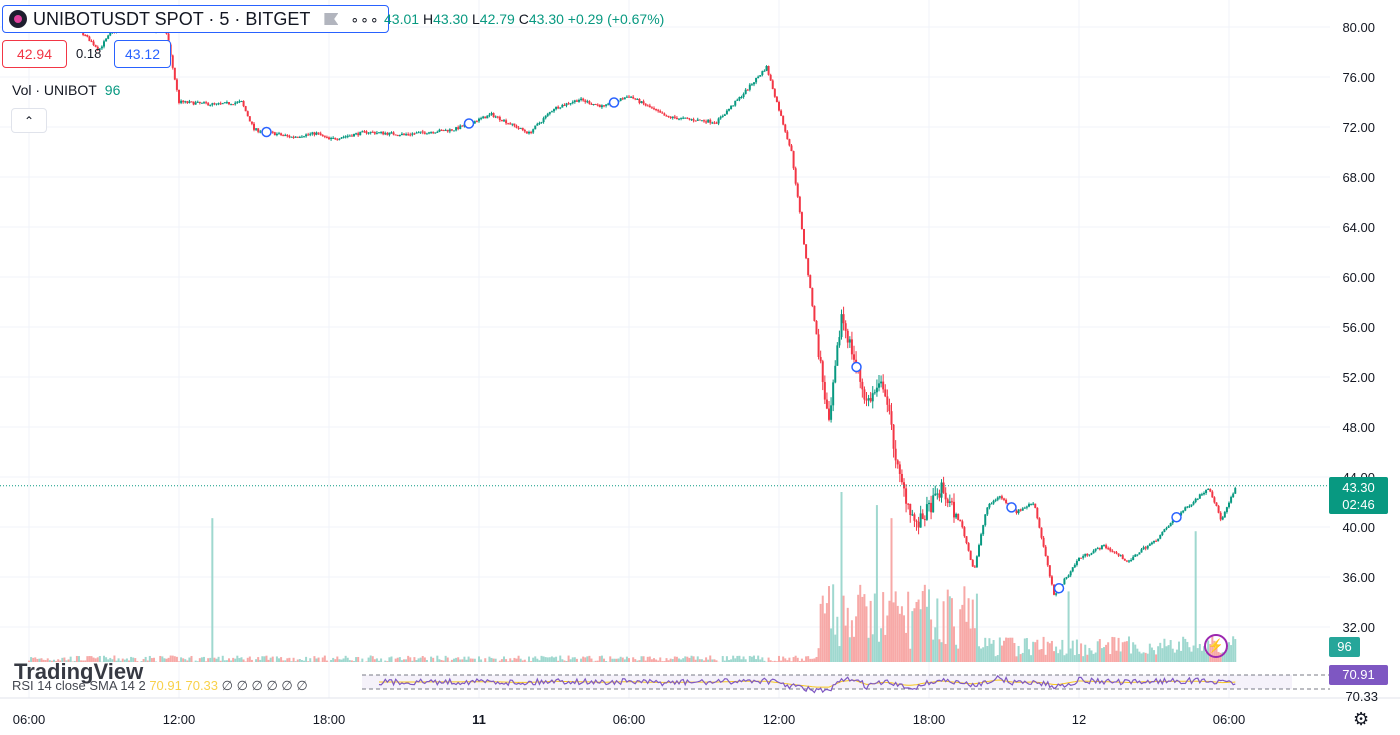  What do you see at coordinates (142, 54) in the screenshot?
I see `buy-button: 43.12` at bounding box center [142, 54].